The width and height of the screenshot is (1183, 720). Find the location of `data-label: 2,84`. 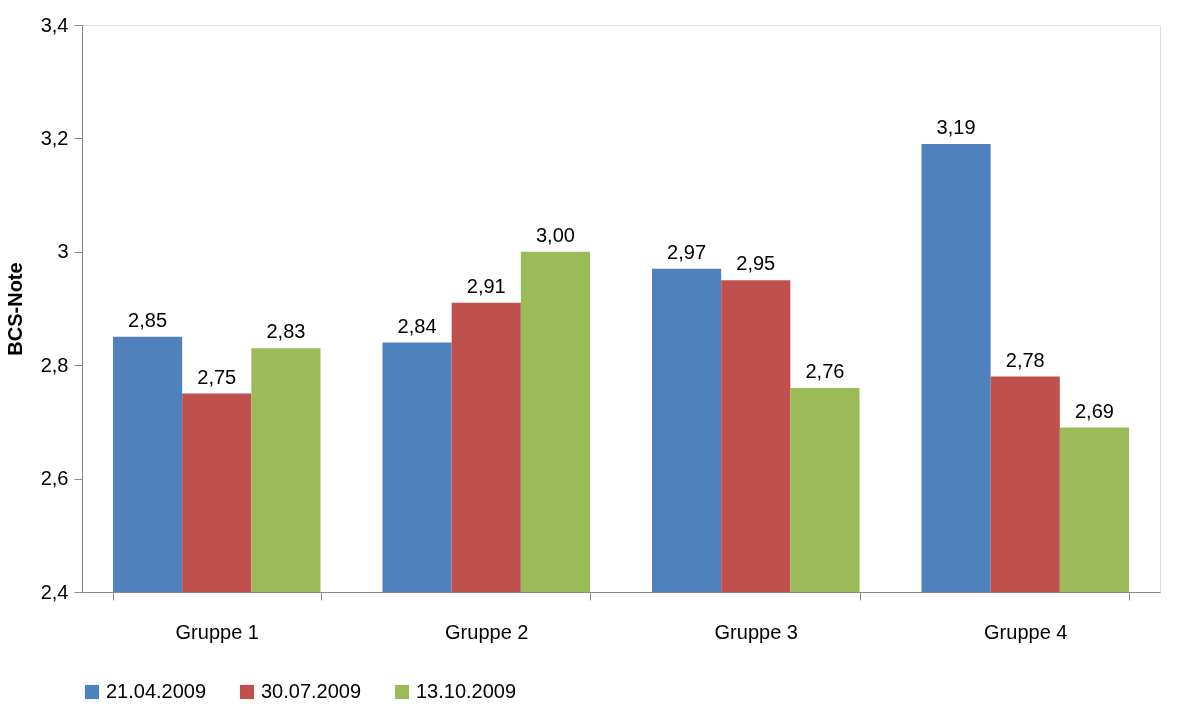

data-label: 2,84 is located at coordinates (417, 325).